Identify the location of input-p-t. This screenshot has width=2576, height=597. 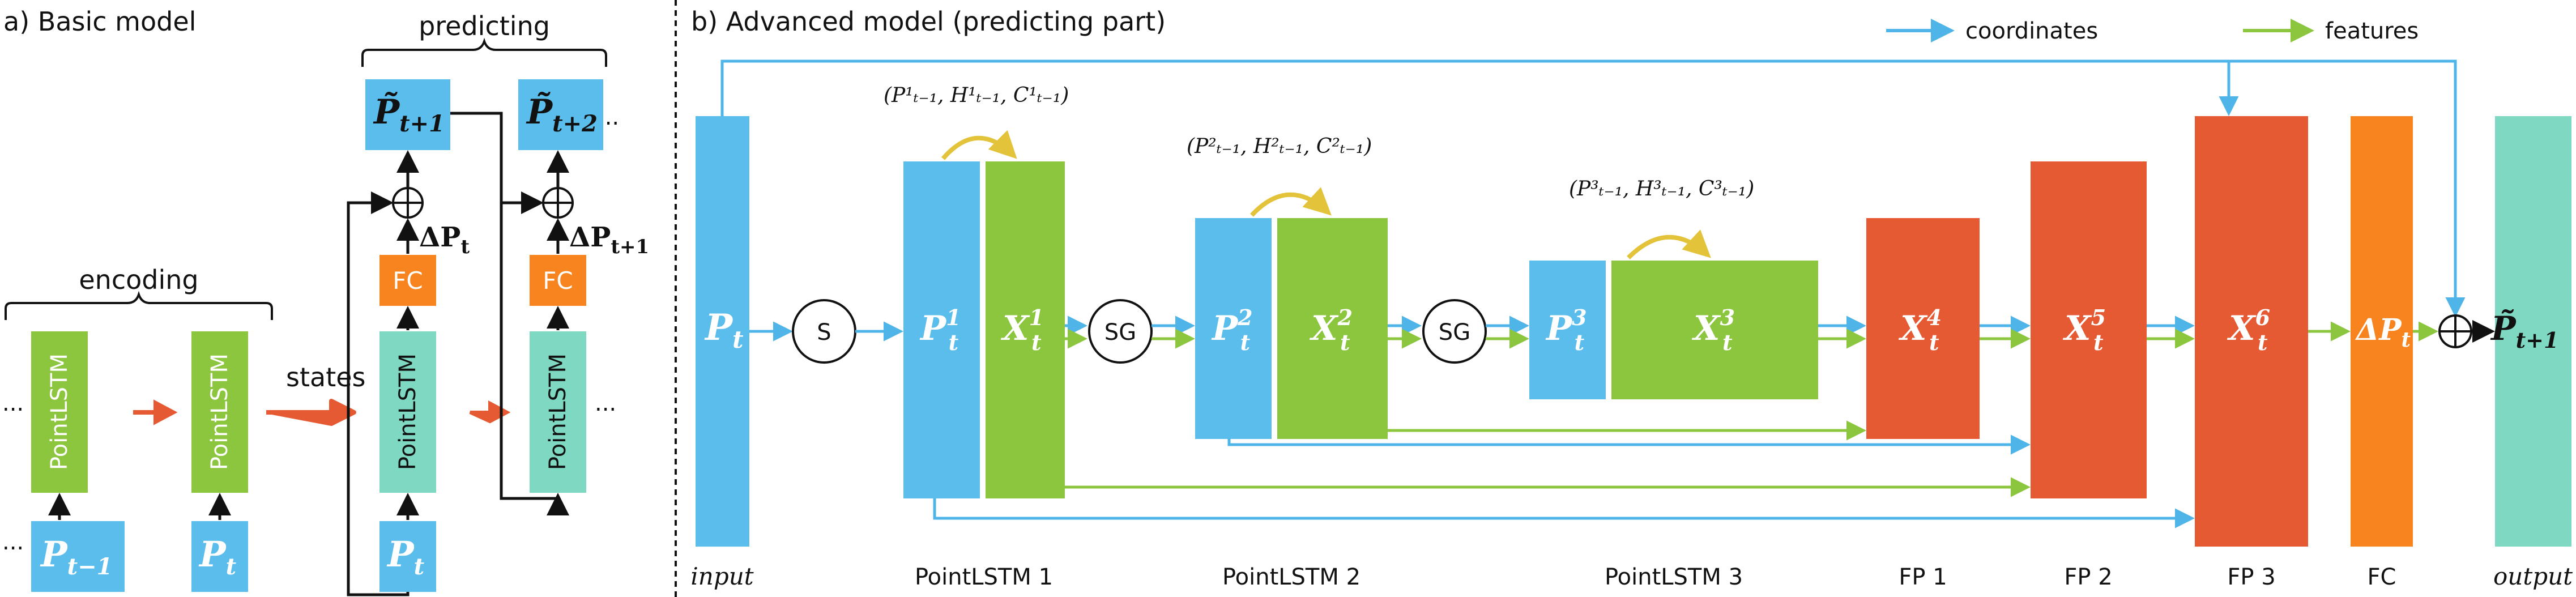
(219, 556).